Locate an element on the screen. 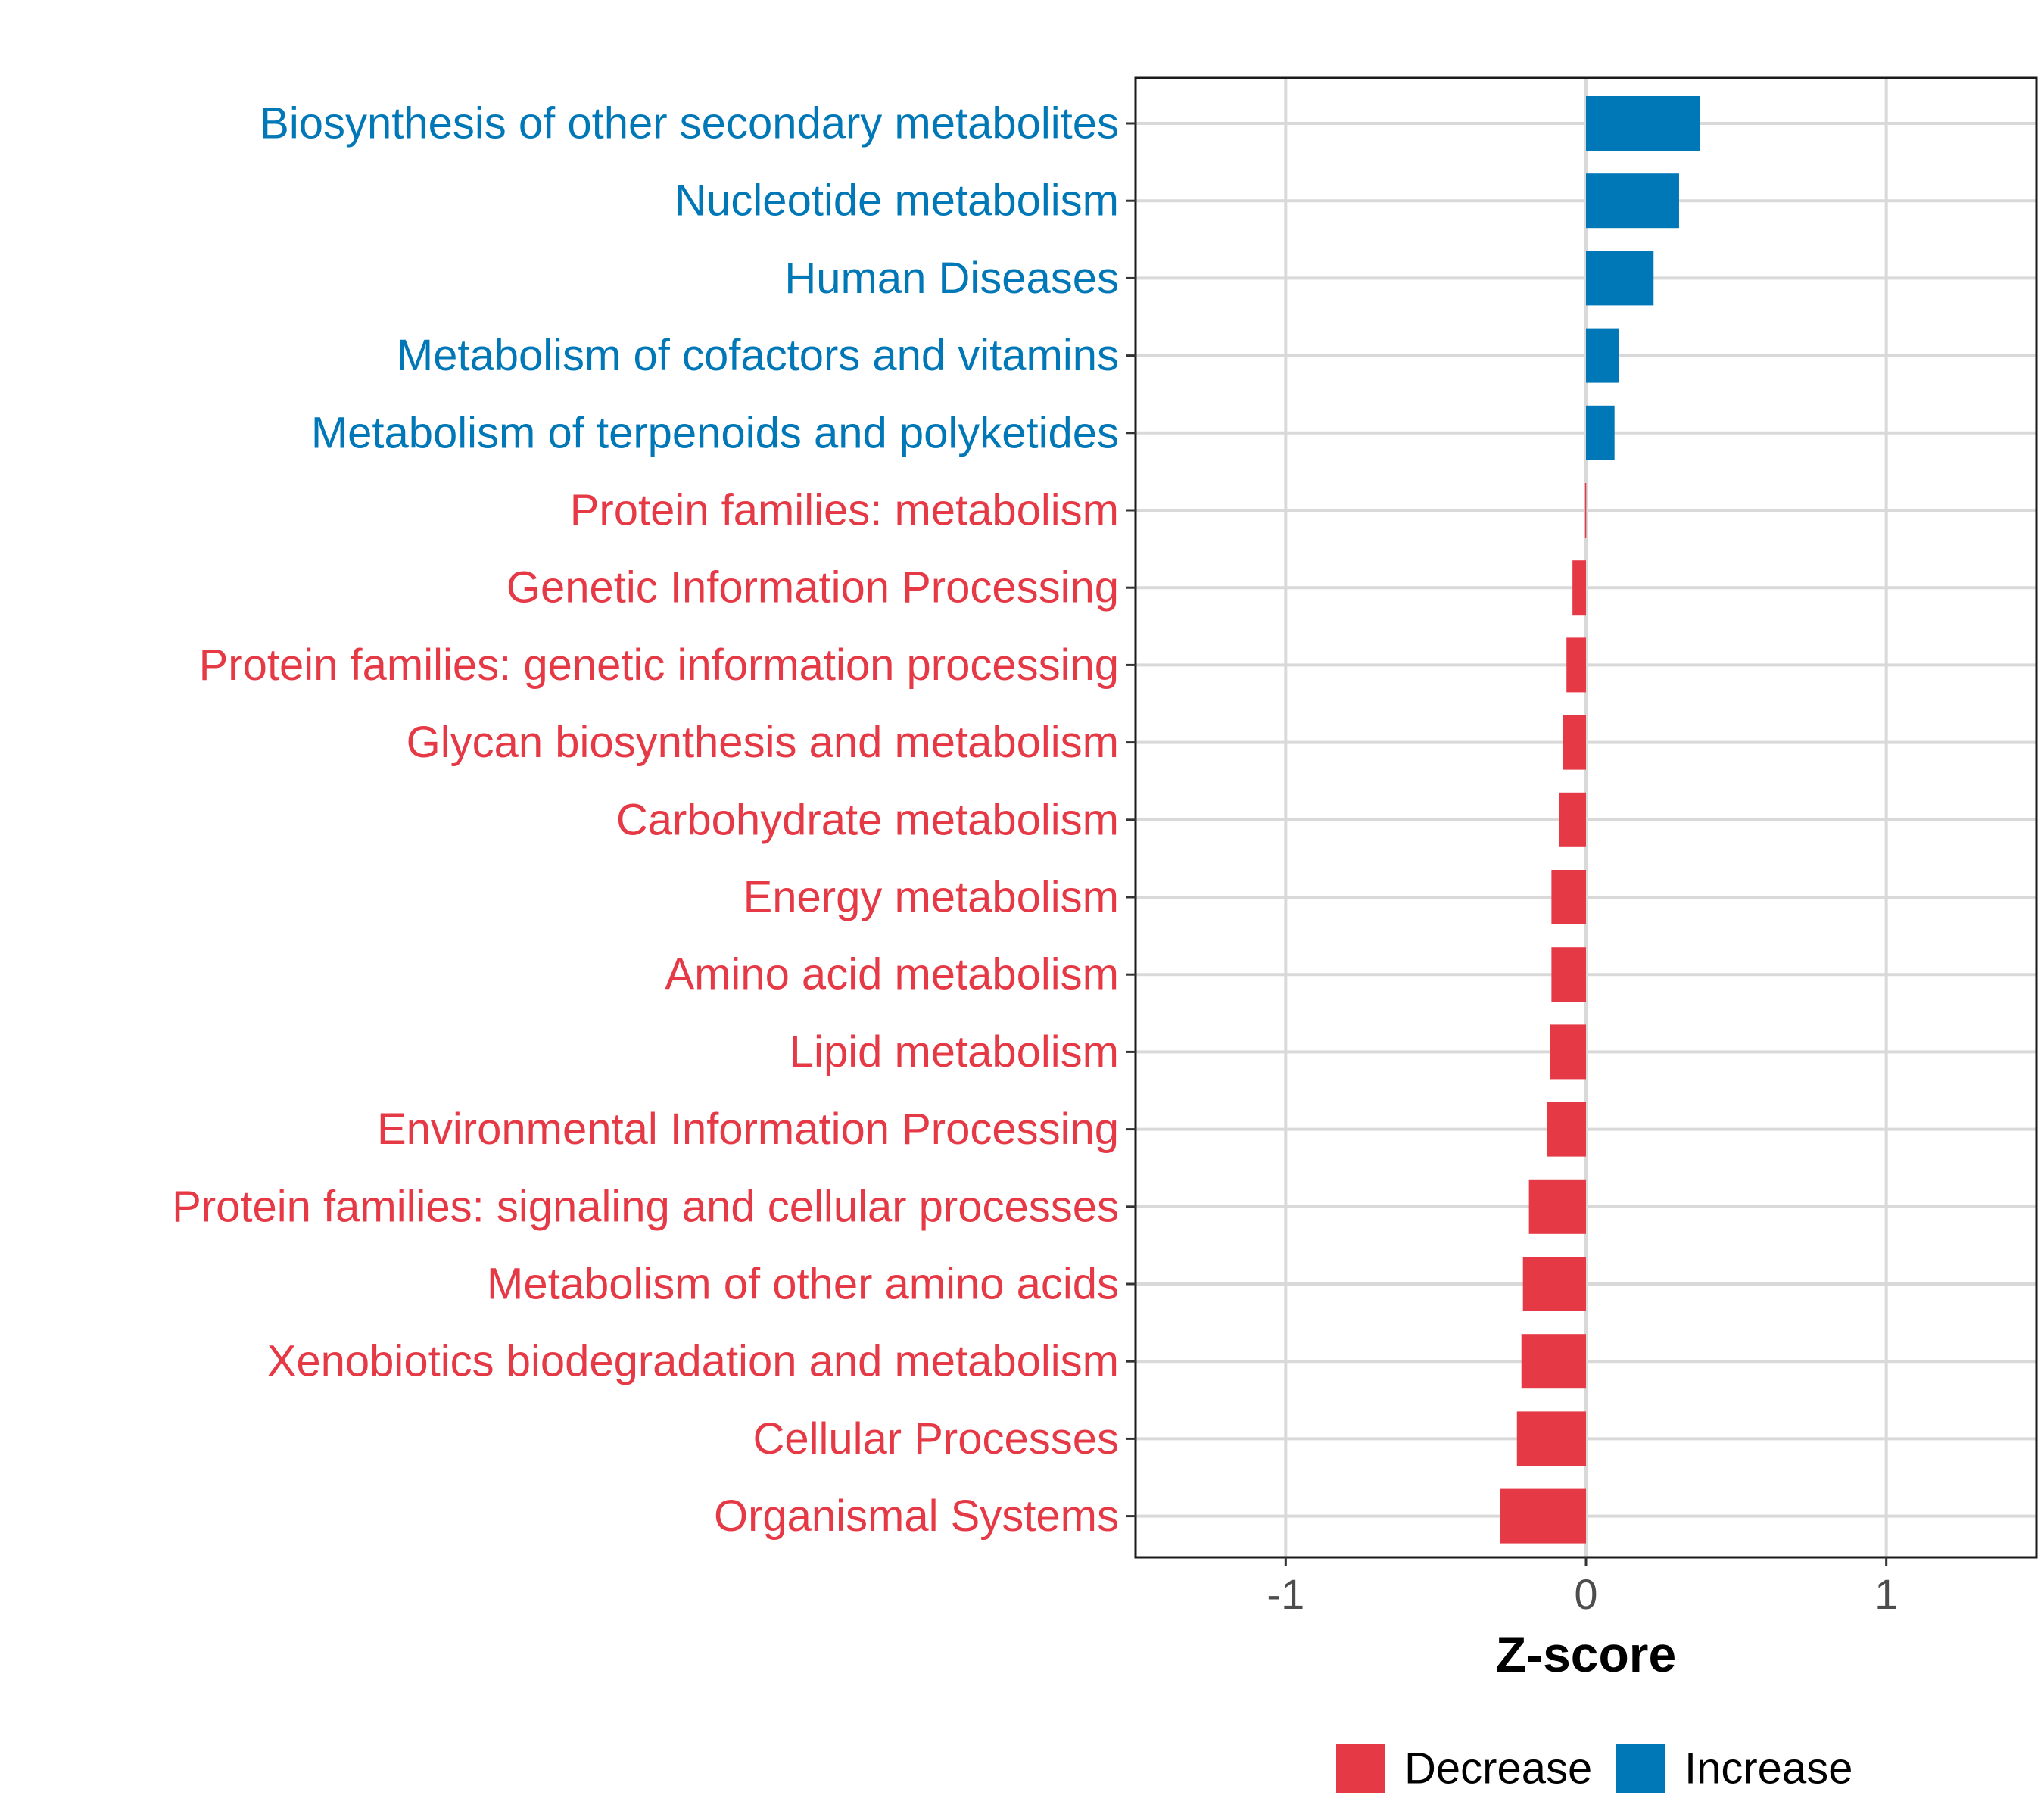  category-label: Amino acid metabolism is located at coordinates (892, 974).